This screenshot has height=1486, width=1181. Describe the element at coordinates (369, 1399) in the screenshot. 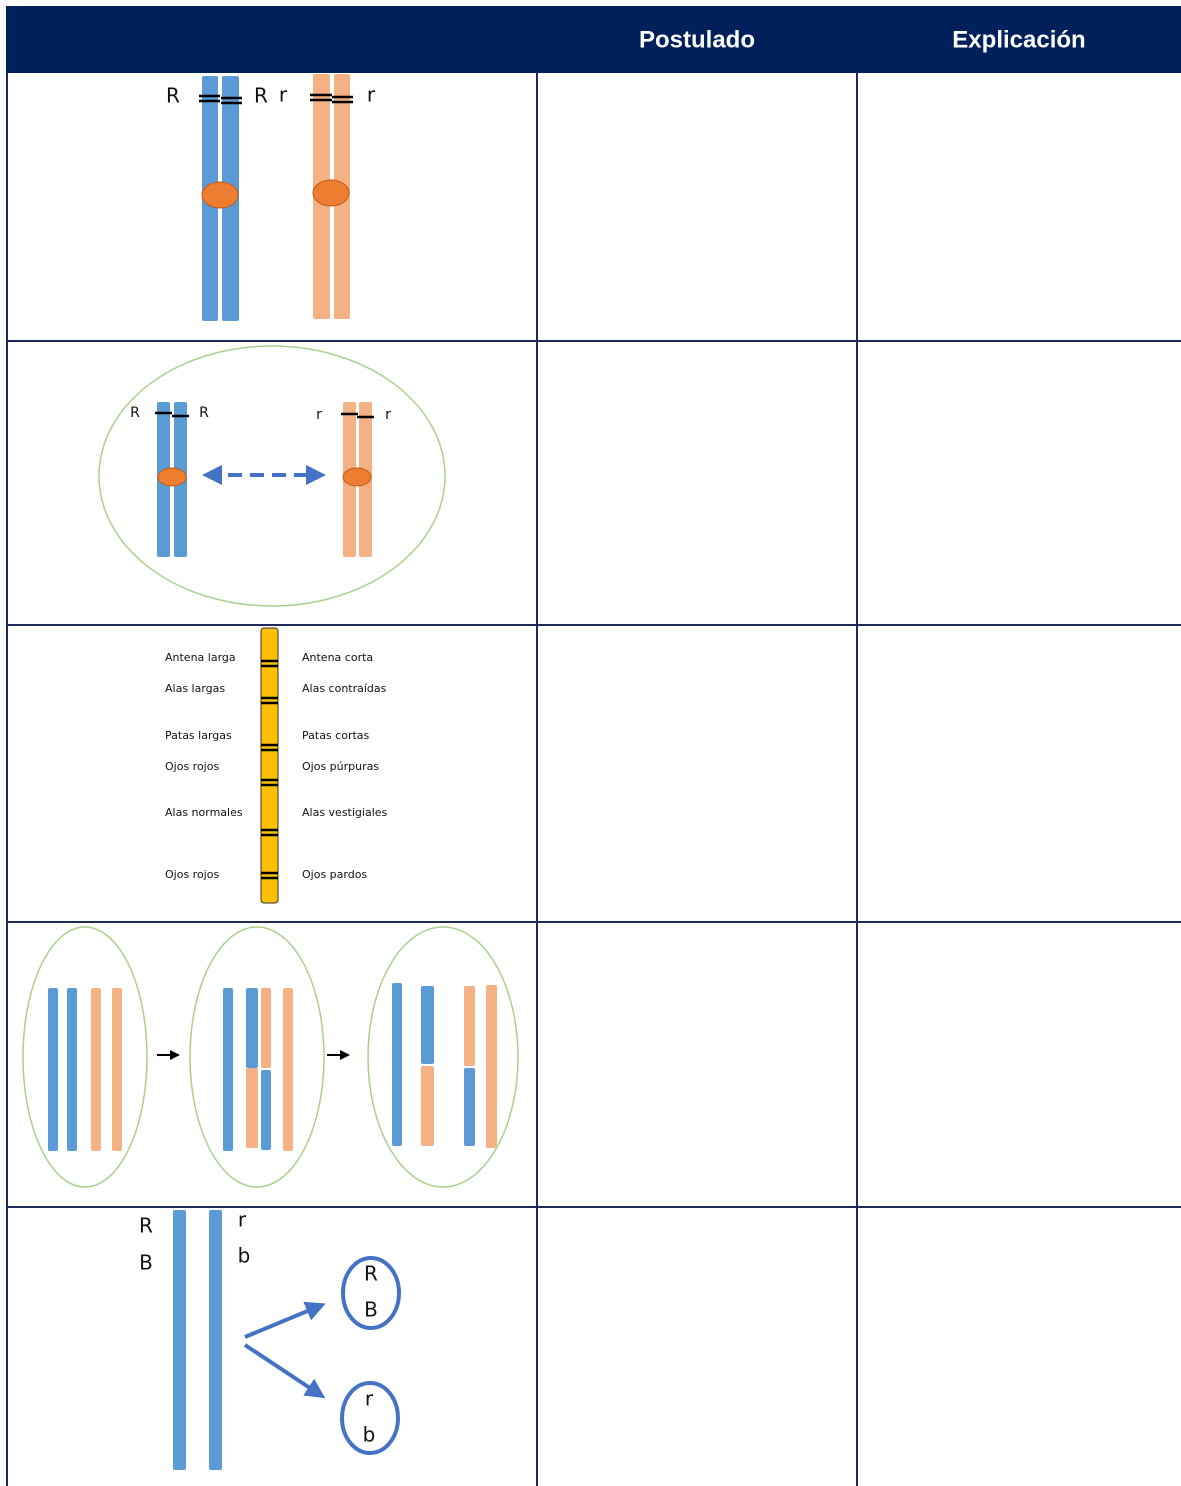

I see `gamete-allele: r` at that location.